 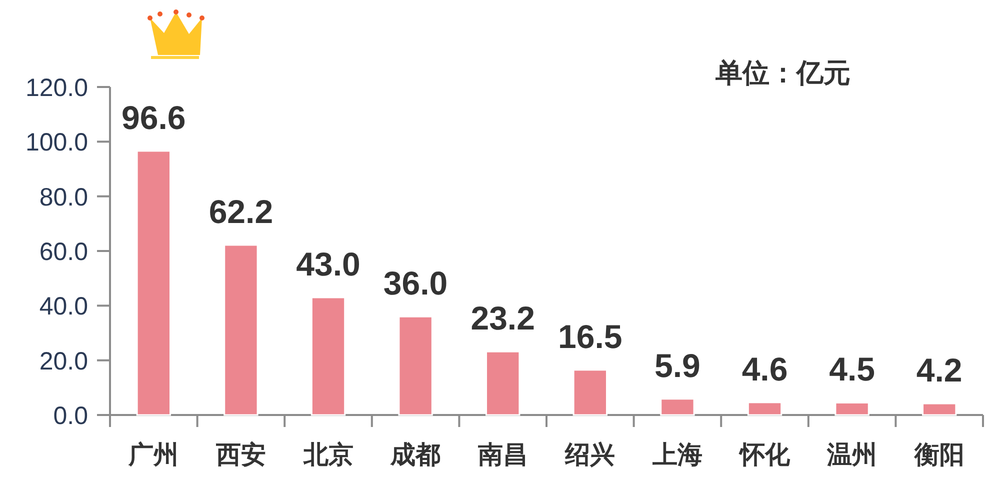 I want to click on data-label: 43.0, so click(x=328, y=263).